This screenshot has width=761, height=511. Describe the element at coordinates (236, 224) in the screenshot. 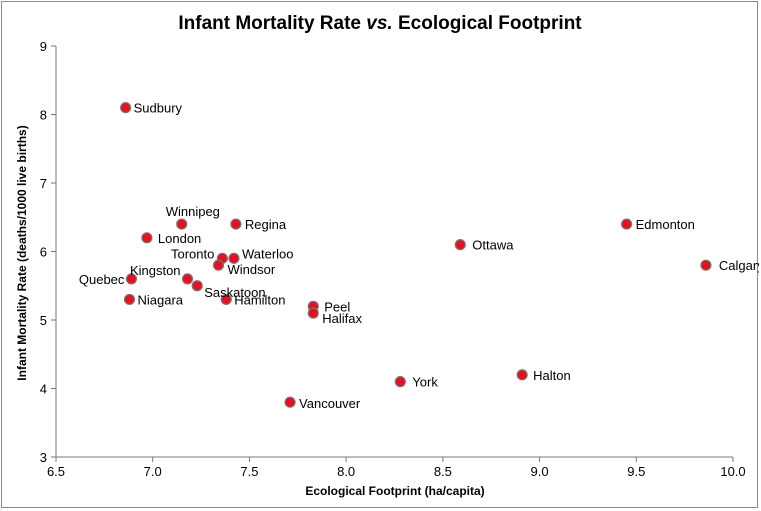

I see `data-point-regina` at that location.